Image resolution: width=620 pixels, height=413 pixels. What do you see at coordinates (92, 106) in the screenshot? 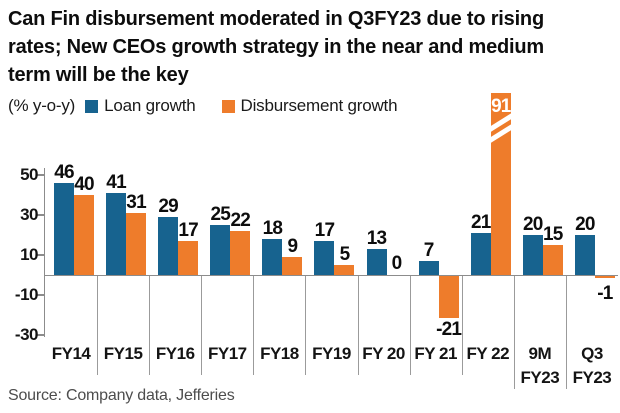
I see `loan-growth-swatch-icon` at bounding box center [92, 106].